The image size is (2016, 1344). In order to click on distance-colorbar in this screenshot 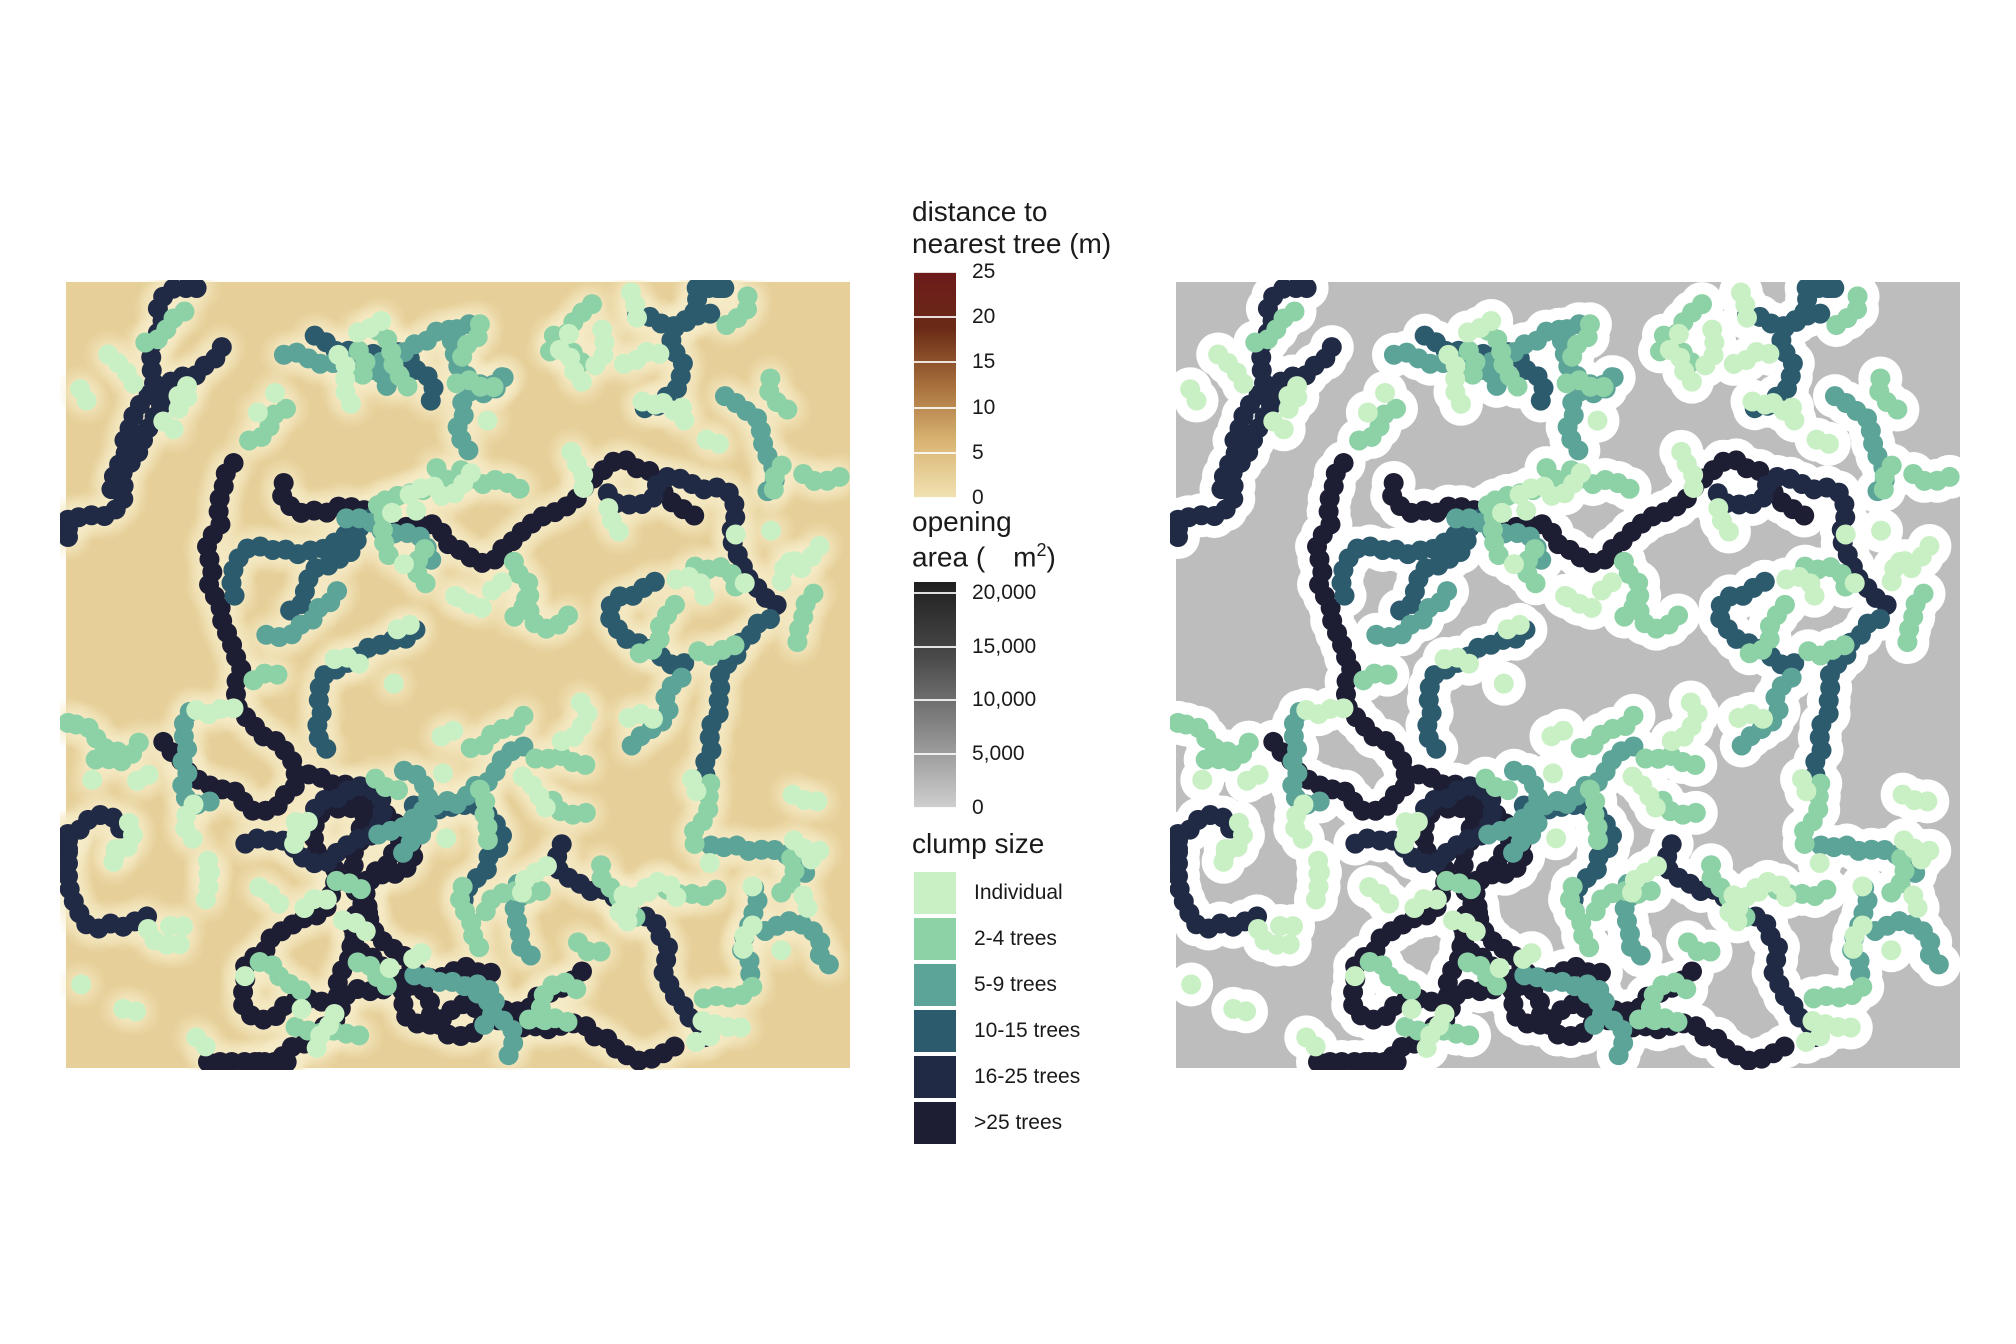, I will do `click(935, 385)`.